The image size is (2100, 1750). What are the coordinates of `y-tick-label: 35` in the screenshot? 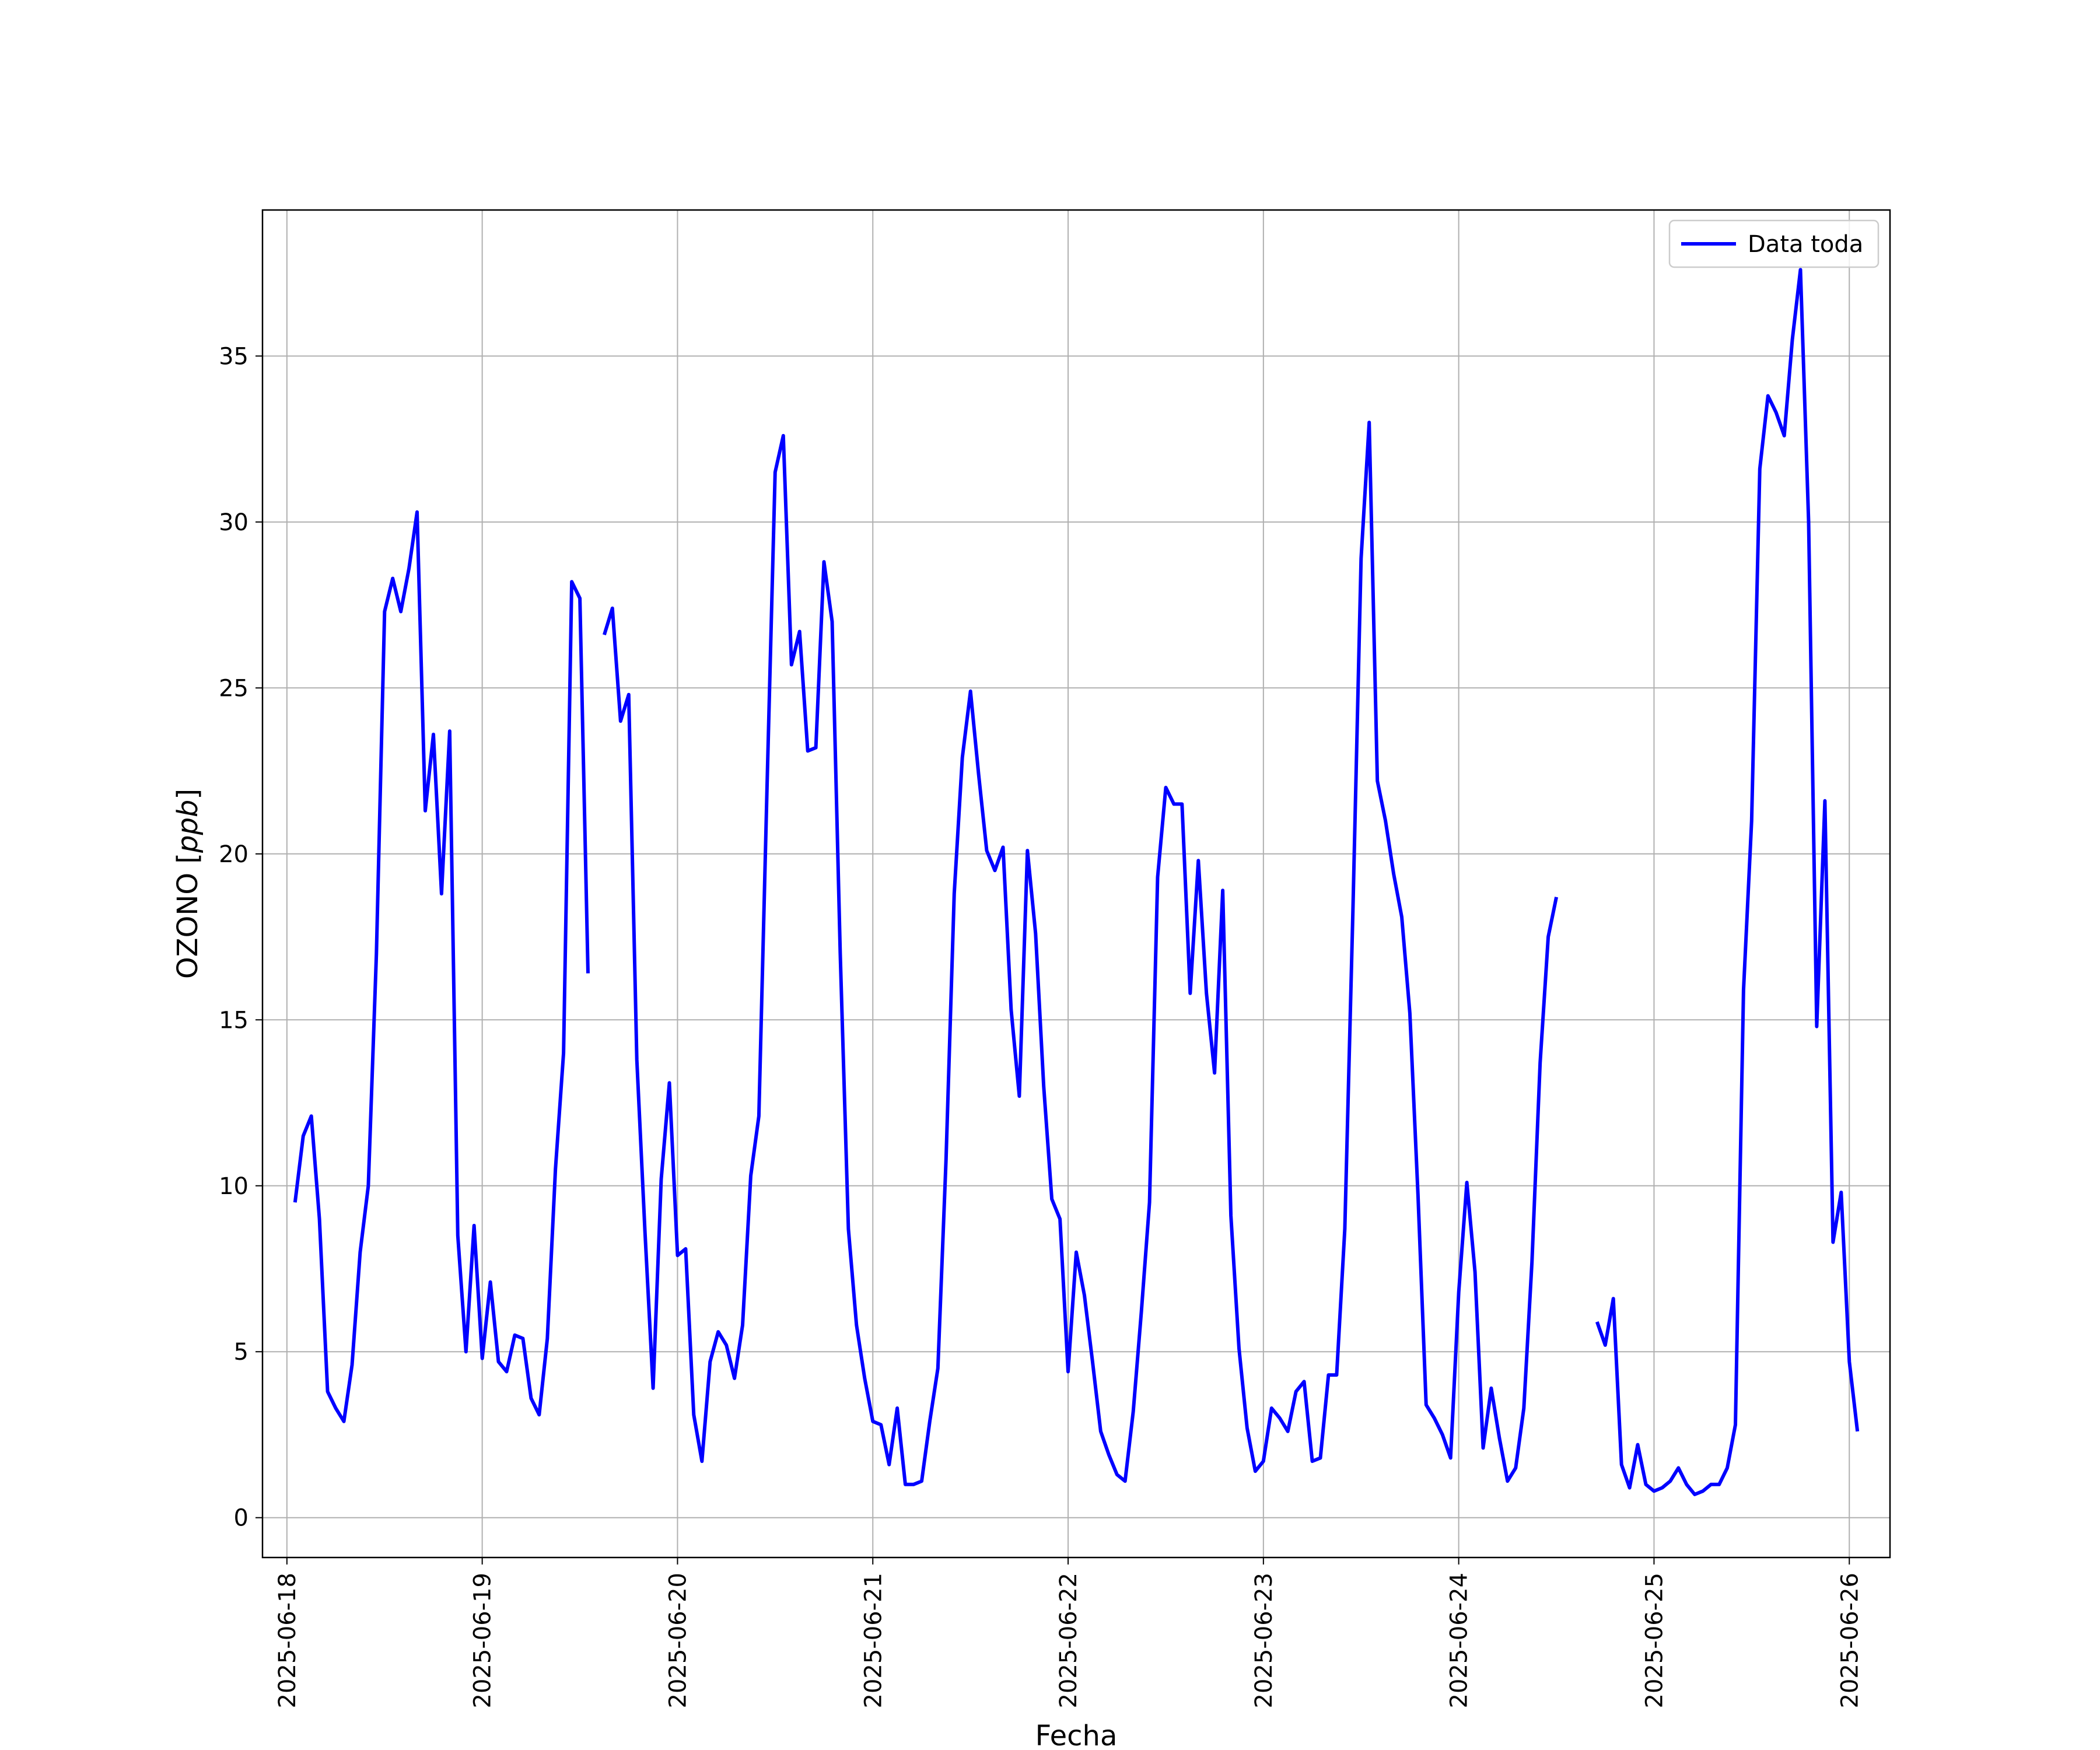 It's located at (234, 356).